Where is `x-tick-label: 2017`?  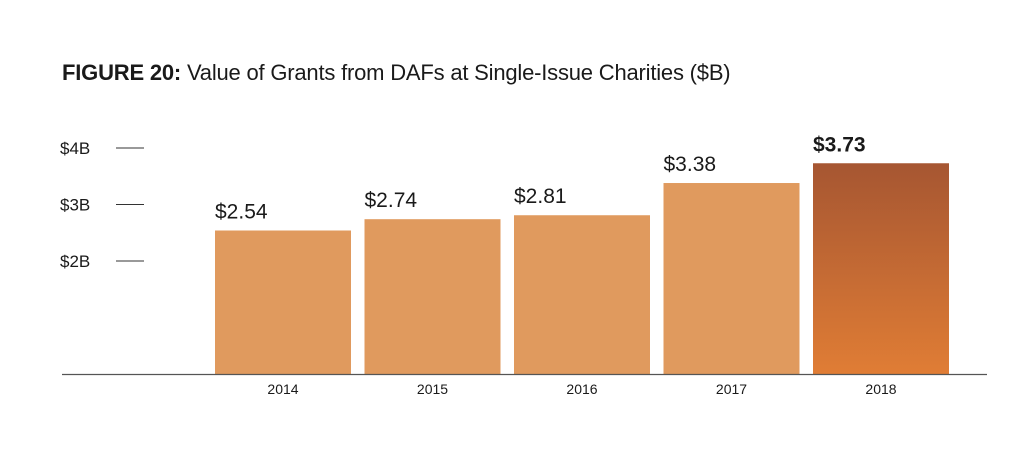
x-tick-label: 2017 is located at coordinates (731, 389).